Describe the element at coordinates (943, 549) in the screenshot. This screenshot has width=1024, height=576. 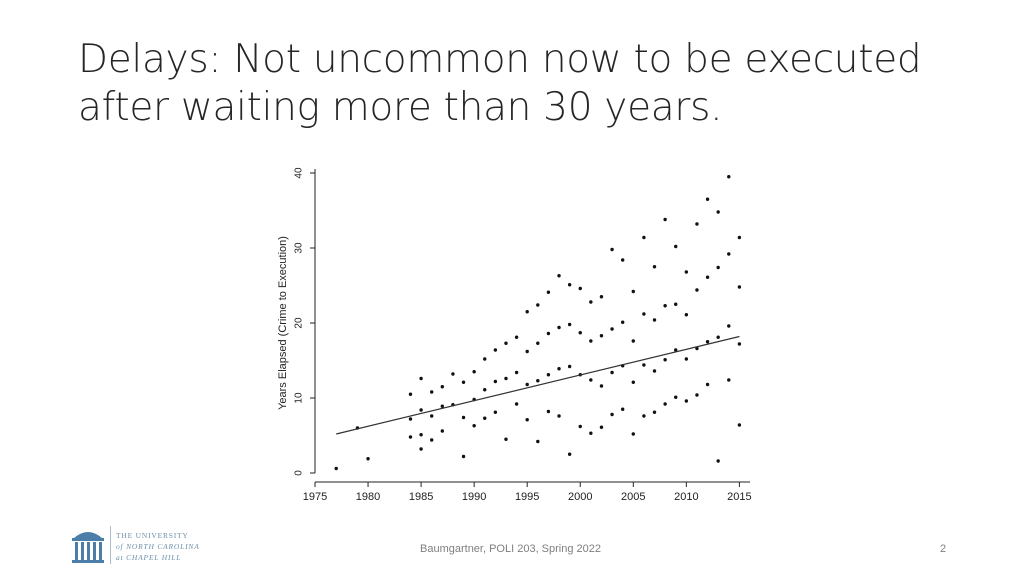
I see `page-number: 2` at that location.